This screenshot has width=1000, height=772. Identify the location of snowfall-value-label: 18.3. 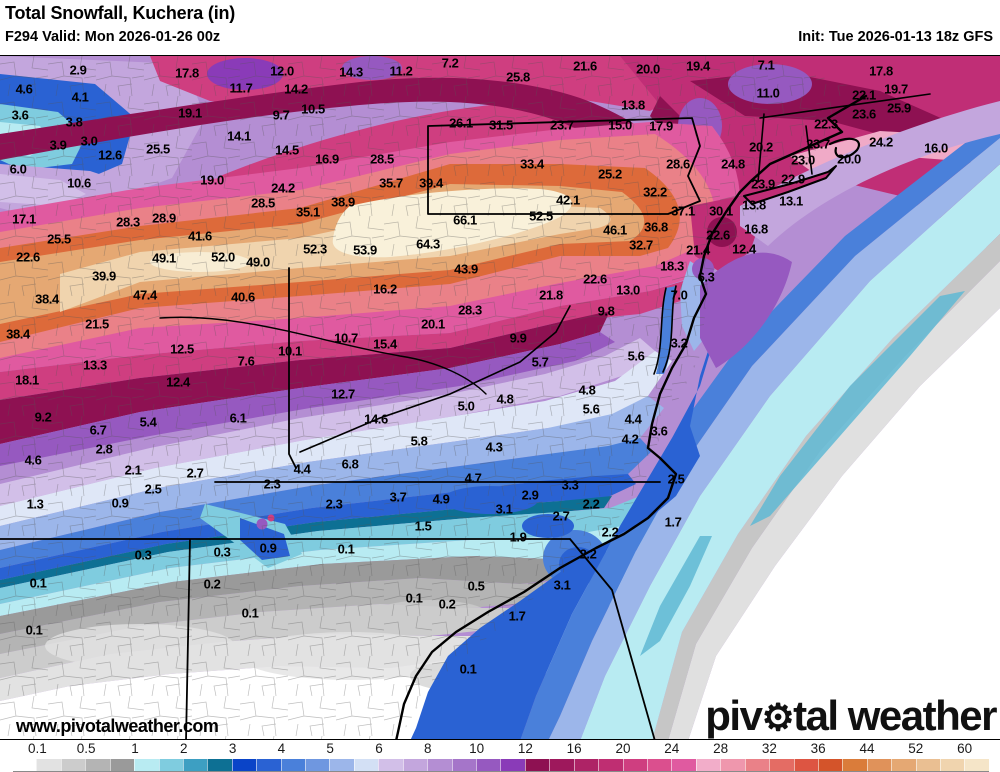
(672, 266).